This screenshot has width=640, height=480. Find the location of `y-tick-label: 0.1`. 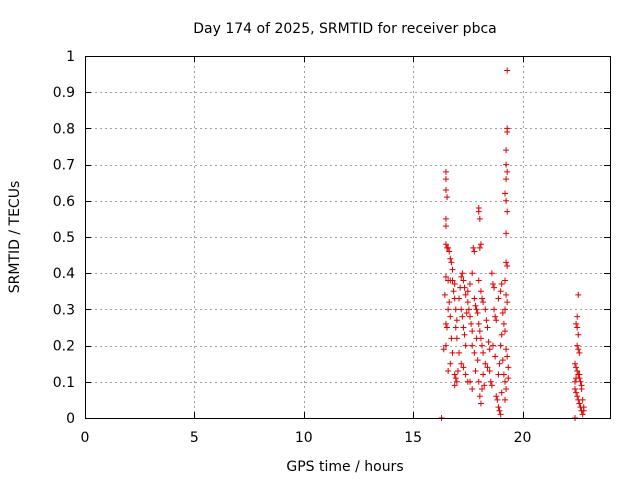

y-tick-label: 0.1 is located at coordinates (64, 383).